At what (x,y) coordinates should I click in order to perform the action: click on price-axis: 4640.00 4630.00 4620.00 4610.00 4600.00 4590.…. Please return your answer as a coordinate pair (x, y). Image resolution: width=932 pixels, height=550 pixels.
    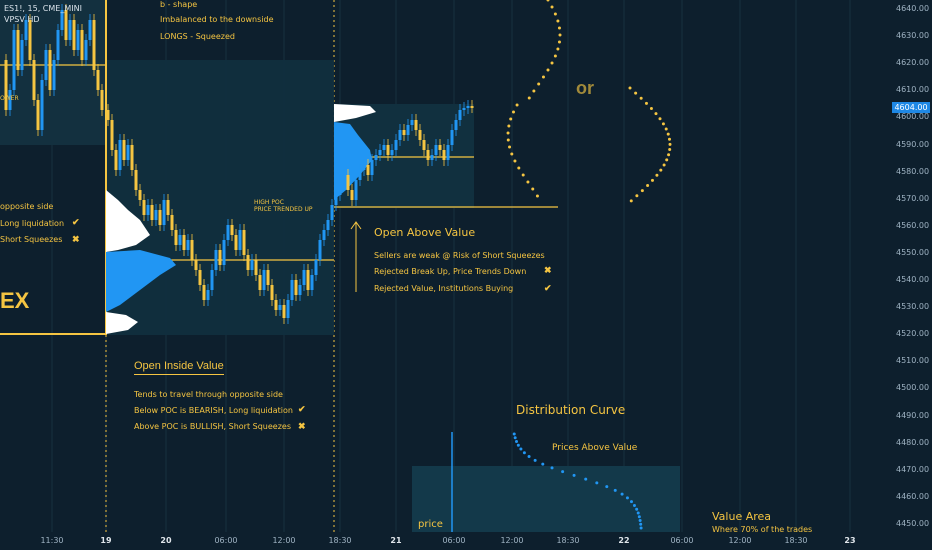
    Looking at the image, I should click on (912, 266).